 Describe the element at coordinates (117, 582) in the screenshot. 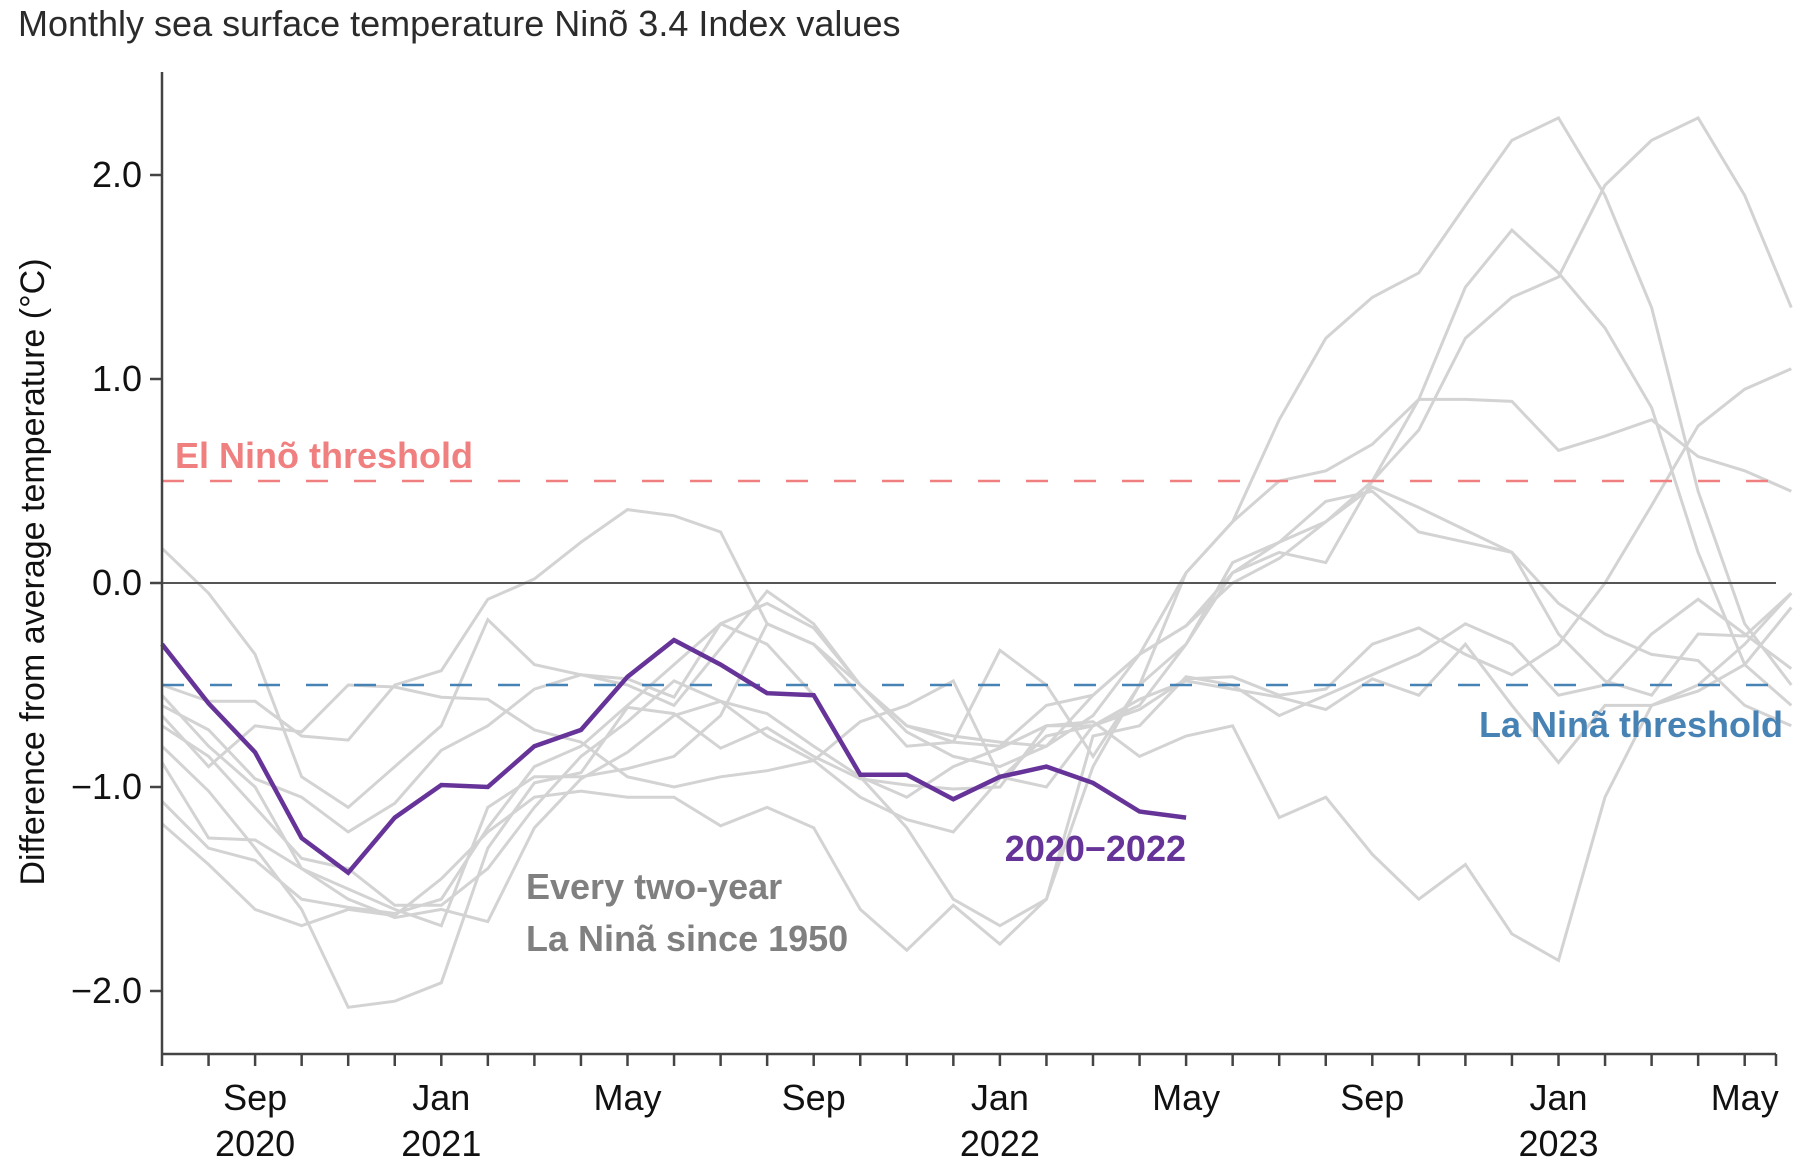

I see `y-tick-label: 0.0` at that location.